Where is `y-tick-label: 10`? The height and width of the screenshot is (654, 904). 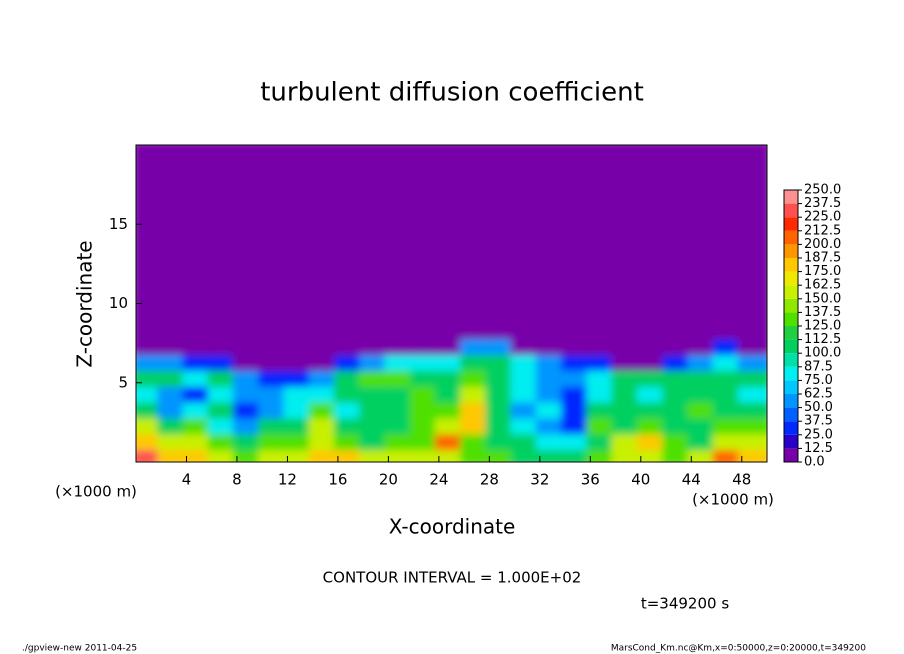 y-tick-label: 10 is located at coordinates (118, 303).